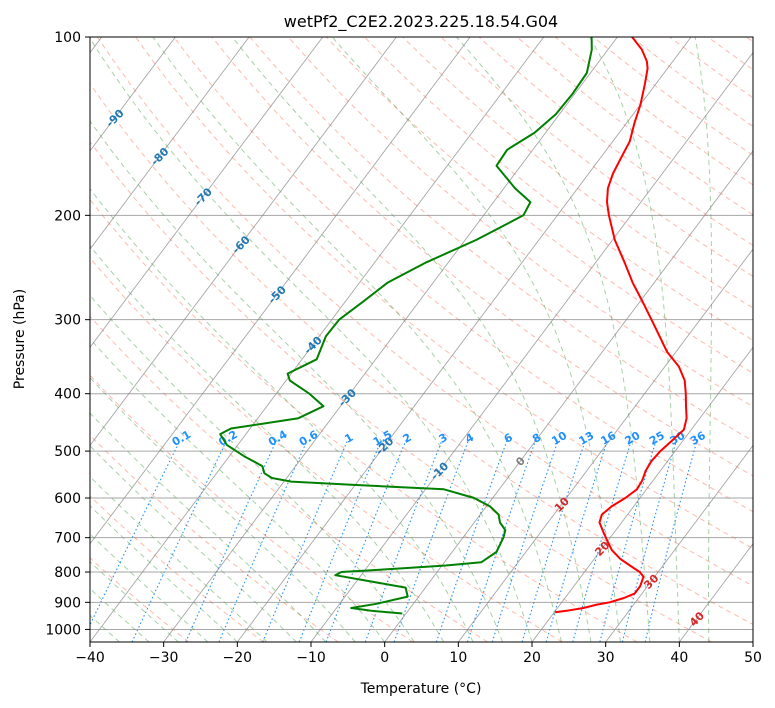 This screenshot has width=775, height=708. Describe the element at coordinates (67, 499) in the screenshot. I see `y-tick-label: 600` at that location.